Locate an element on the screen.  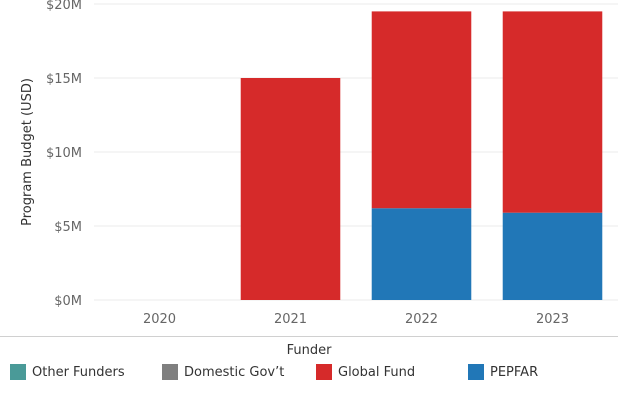
legend-item-domestic-govt: Domestic Gov’t is located at coordinates (223, 372).